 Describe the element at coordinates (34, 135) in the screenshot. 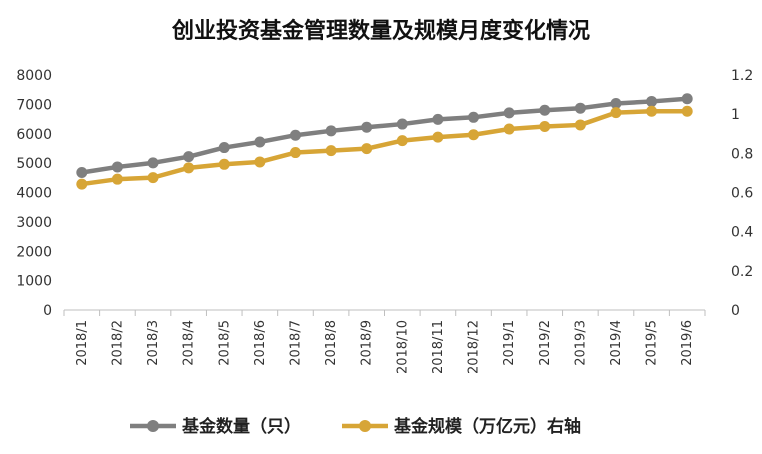

I see `left-y-tick-label: 6000` at that location.